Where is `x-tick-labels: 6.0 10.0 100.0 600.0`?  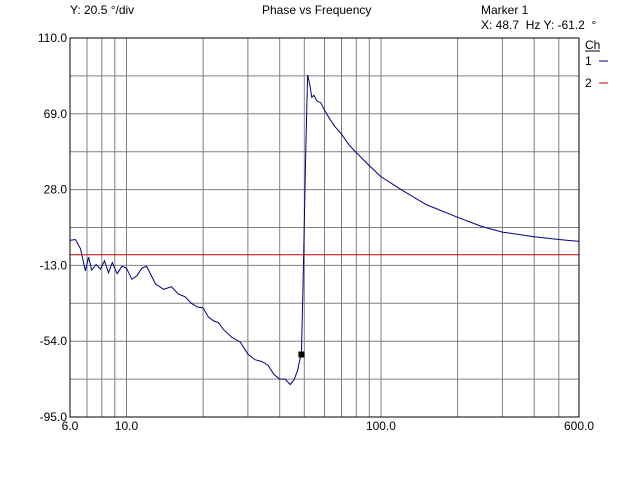 x-tick-labels: 6.0 10.0 100.0 600.0 is located at coordinates (328, 426).